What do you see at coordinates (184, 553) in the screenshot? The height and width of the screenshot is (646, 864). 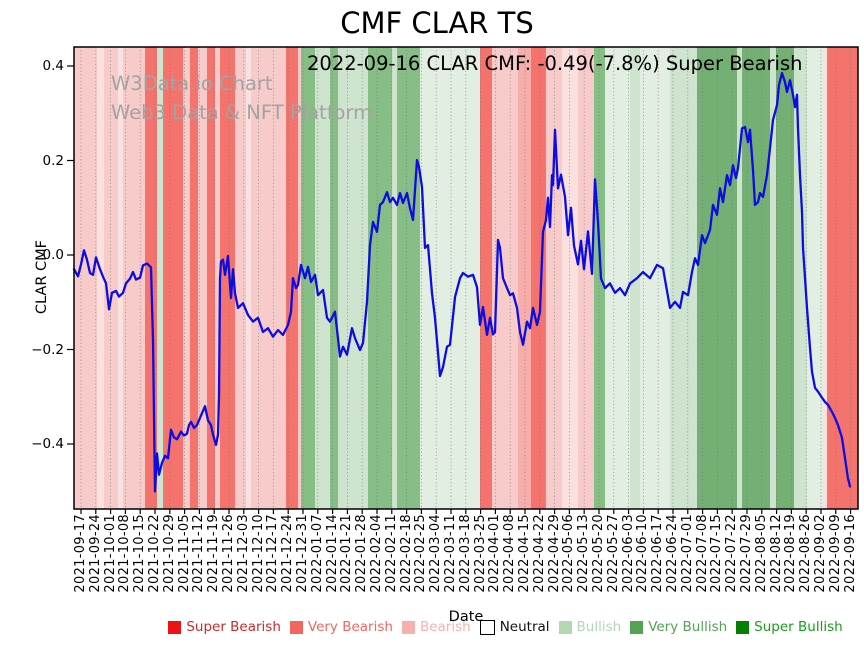 I see `x-tick-label: 2021-11-05` at bounding box center [184, 553].